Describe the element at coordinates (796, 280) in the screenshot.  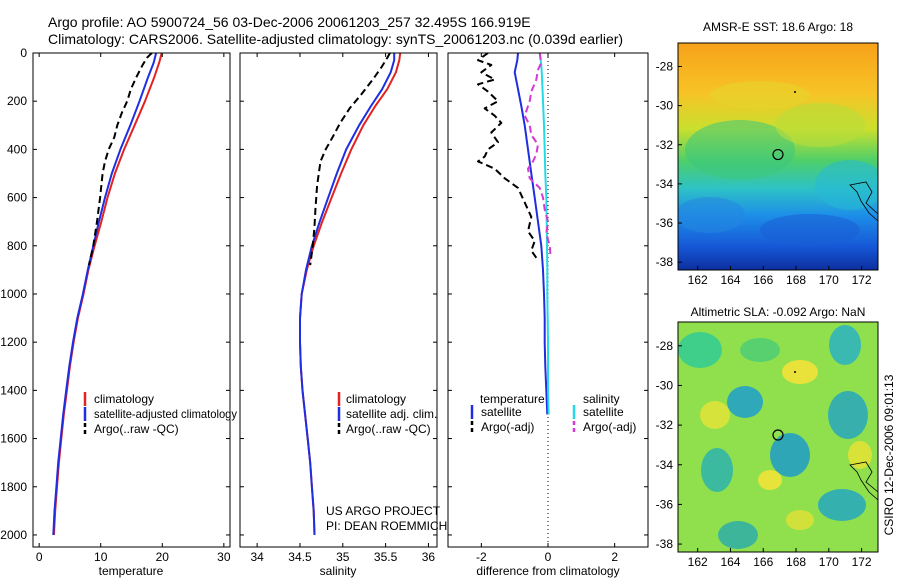
I see `amsr-e-sst-xtick-label: 168` at that location.